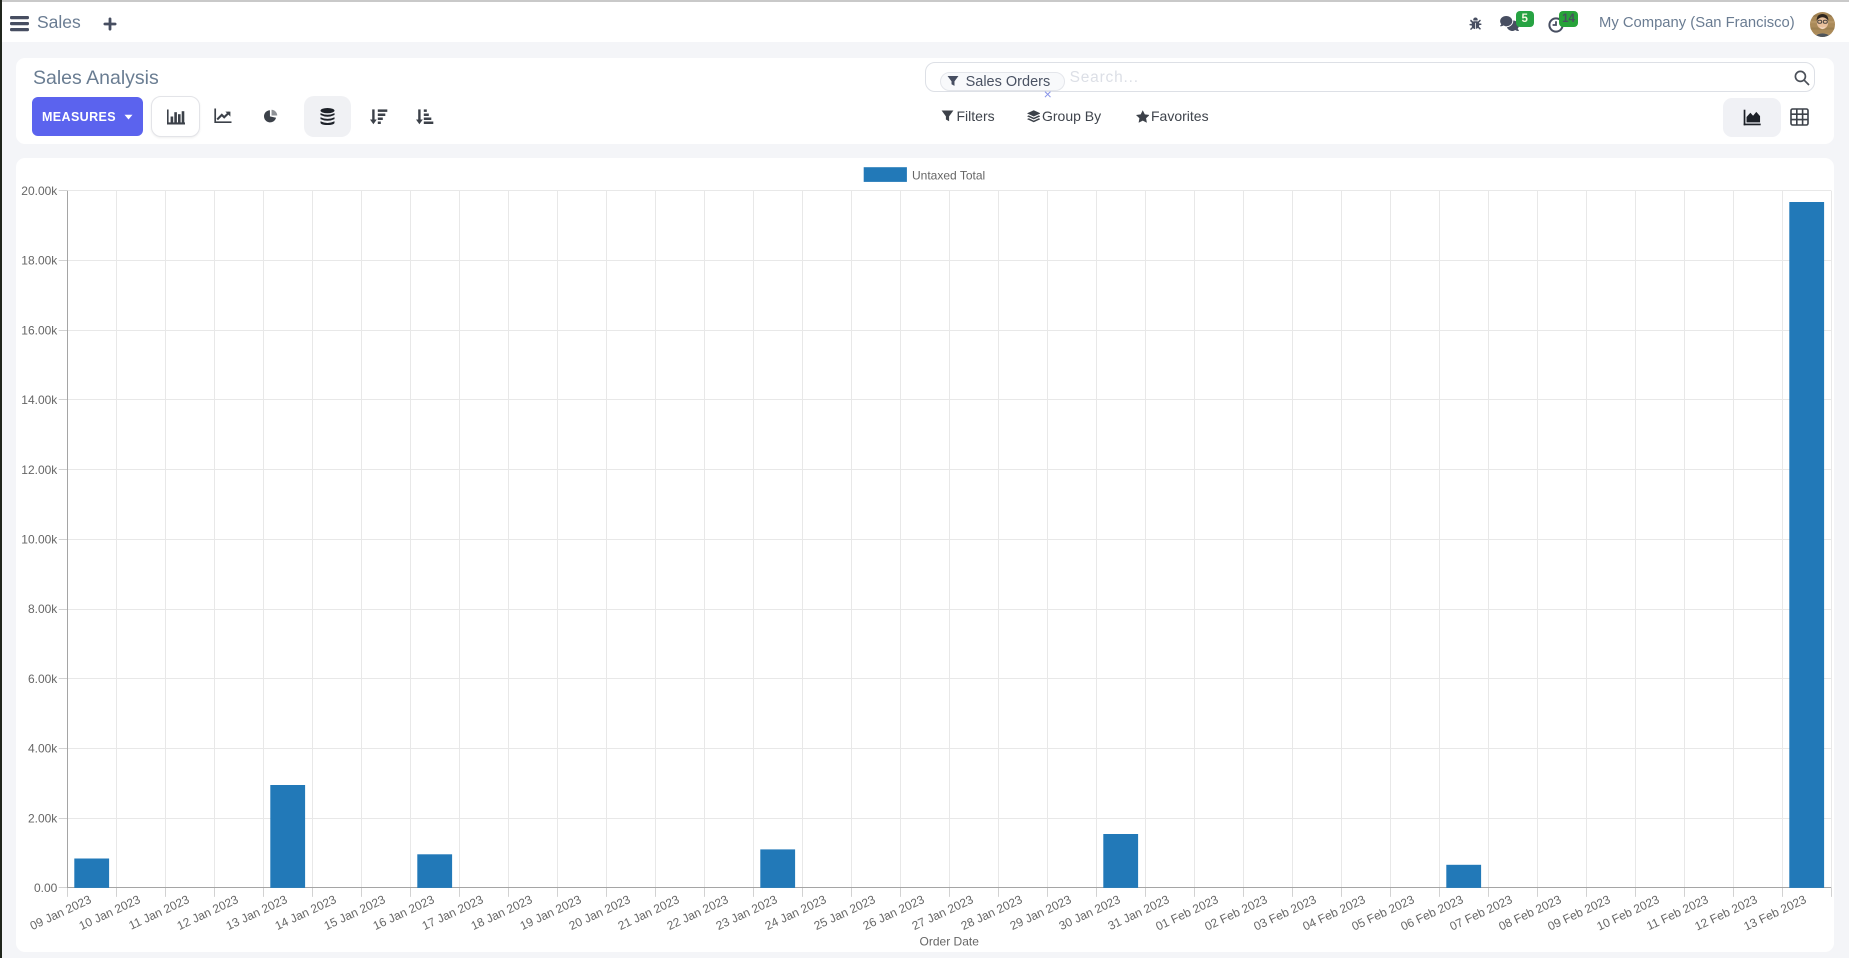  What do you see at coordinates (39, 191) in the screenshot?
I see `svg-text: 20.00k` at bounding box center [39, 191].